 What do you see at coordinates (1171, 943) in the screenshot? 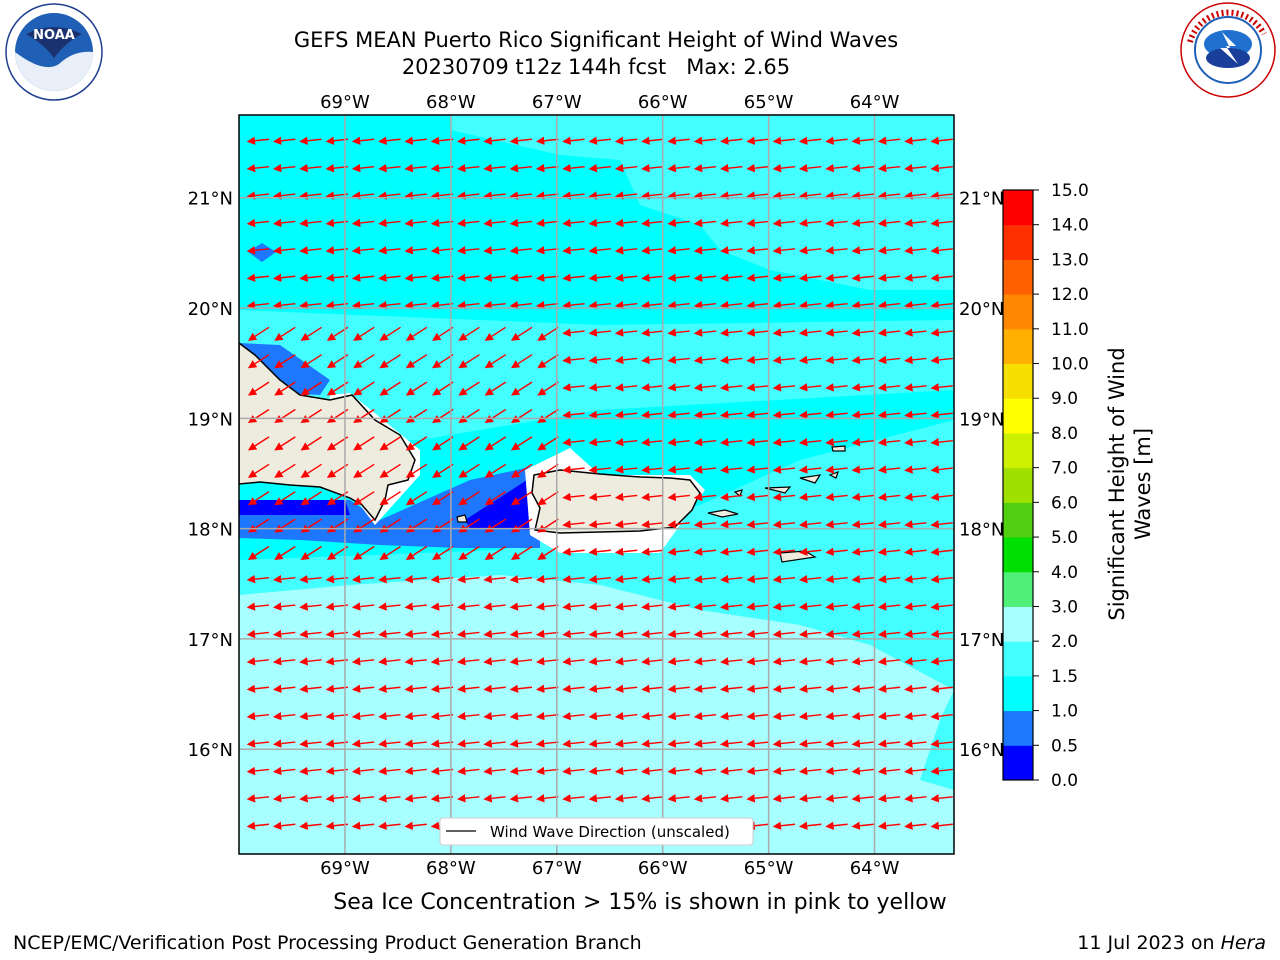
I see `footer-date: 11 Jul 2023 on Hera` at bounding box center [1171, 943].